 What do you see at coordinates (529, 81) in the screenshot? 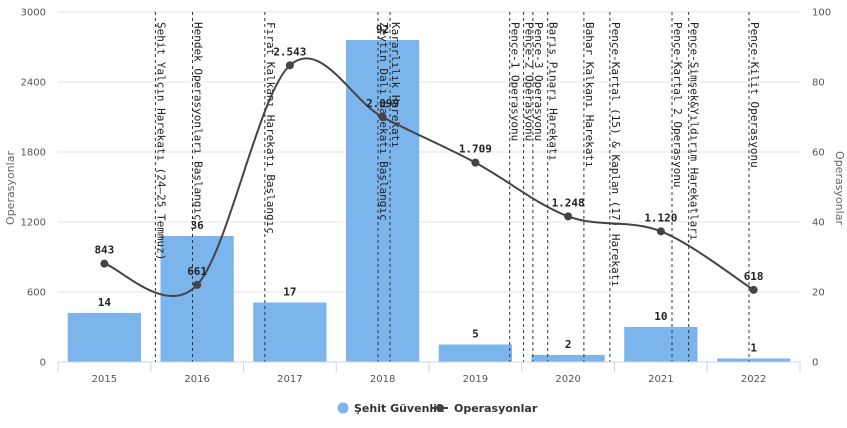
I see `event-label: Pençe-2 Operasyonu` at bounding box center [529, 81].